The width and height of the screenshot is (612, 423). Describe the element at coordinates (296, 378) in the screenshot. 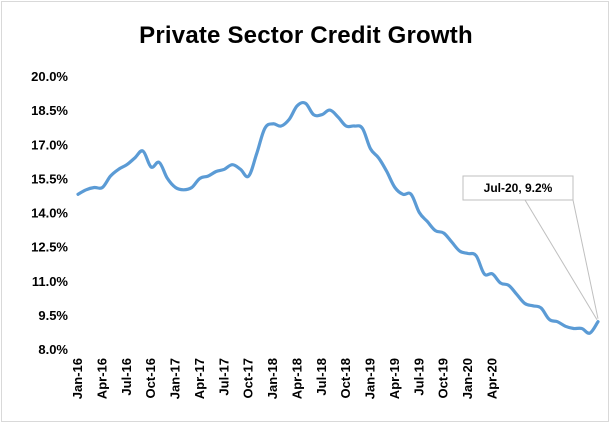

I see `x-tick-label: Apr-18` at that location.